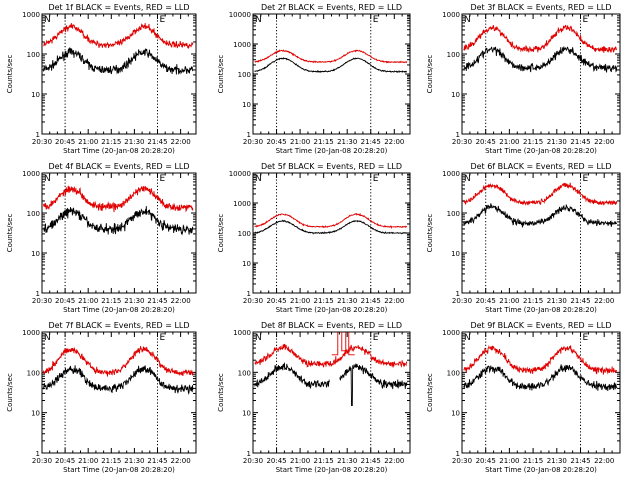  Describe the element at coordinates (540, 166) in the screenshot. I see `plot-title: Det 6f BLACK = Events, RED = LLD` at that location.